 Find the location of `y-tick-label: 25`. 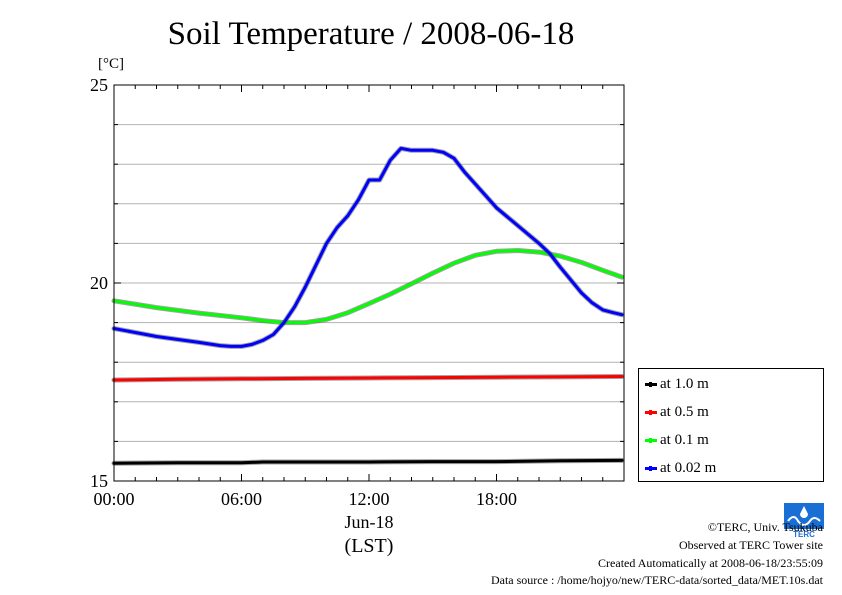

y-tick-label: 25 is located at coordinates (99, 85).